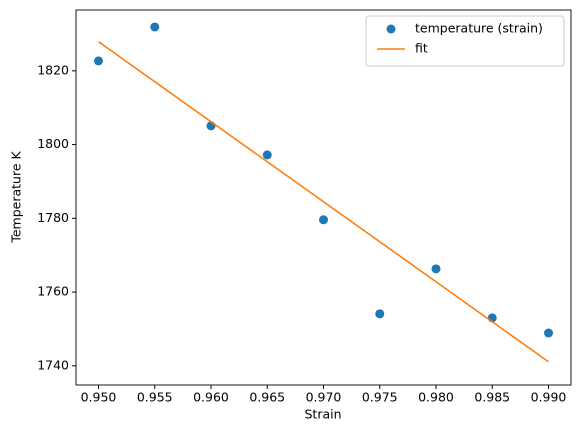 This screenshot has height=433, width=581. I want to click on legend-label: temperature (strain), so click(479, 28).